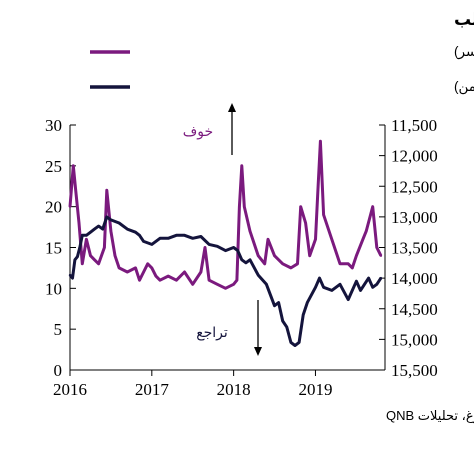 This screenshot has height=450, width=474. What do you see at coordinates (53, 288) in the screenshot?
I see `left-tick-label: 10` at bounding box center [53, 288].